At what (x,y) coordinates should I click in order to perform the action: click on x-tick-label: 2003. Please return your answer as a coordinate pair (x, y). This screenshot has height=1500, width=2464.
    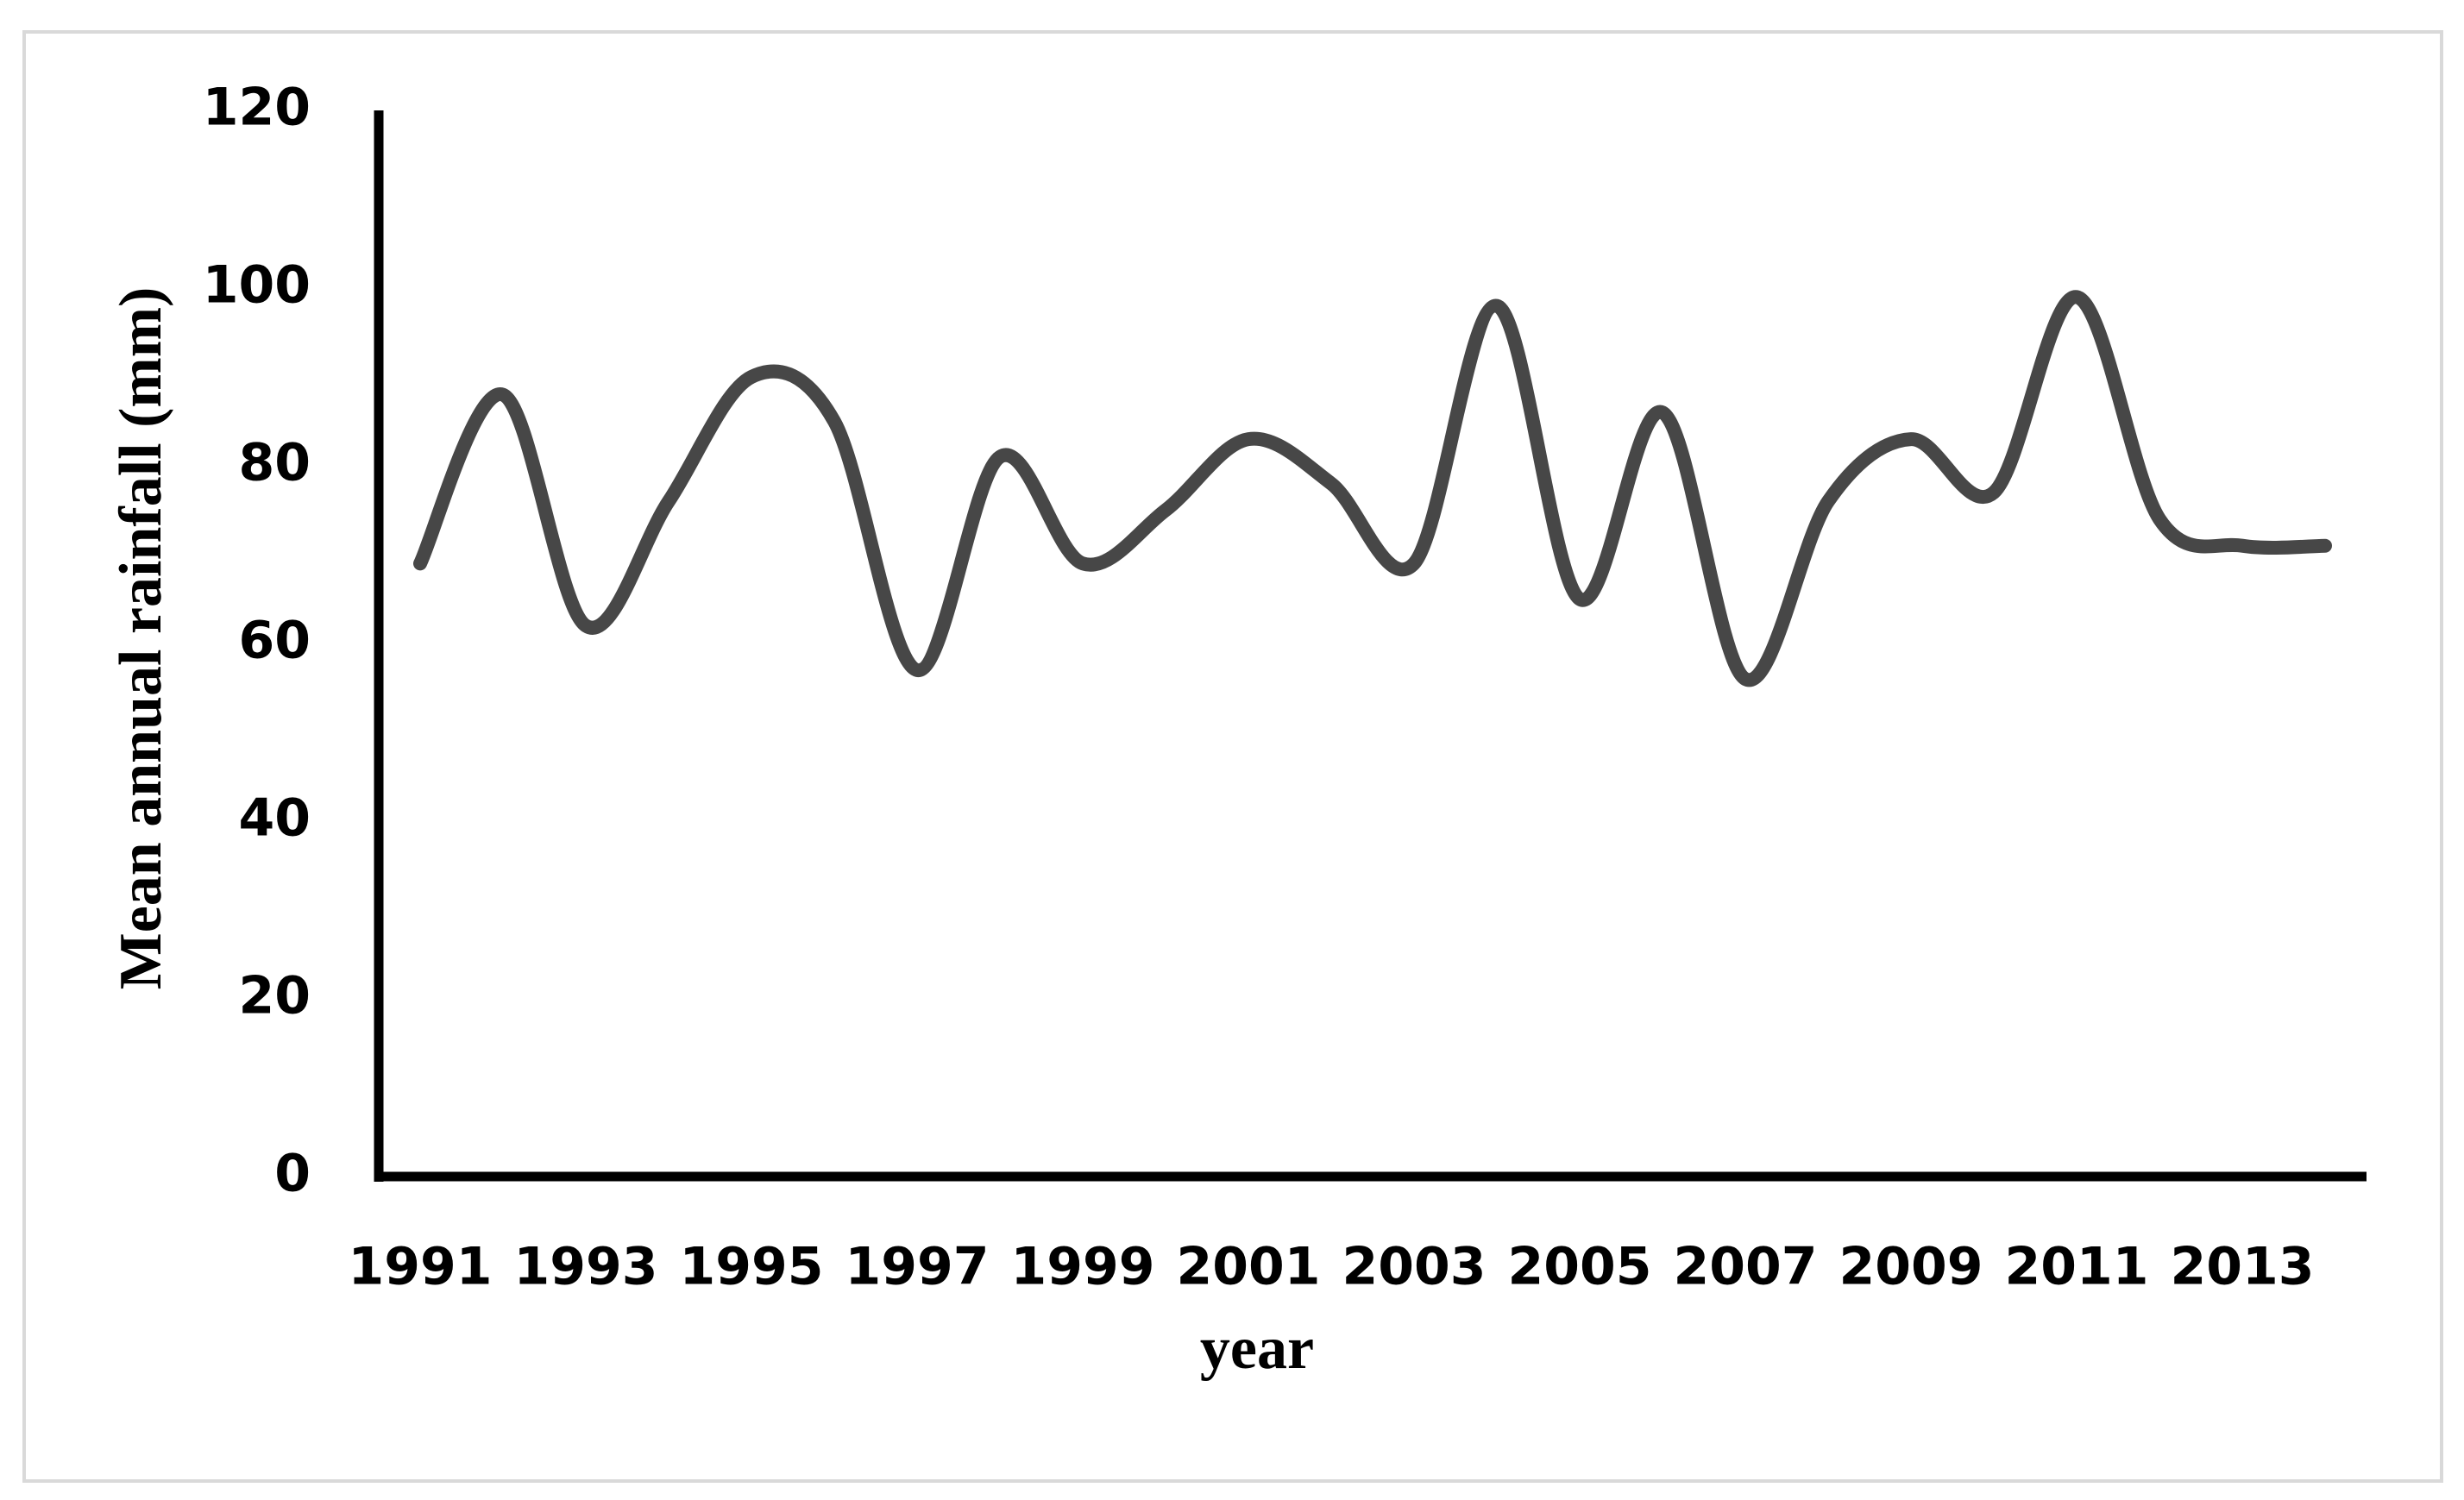
    Looking at the image, I should click on (1415, 1267).